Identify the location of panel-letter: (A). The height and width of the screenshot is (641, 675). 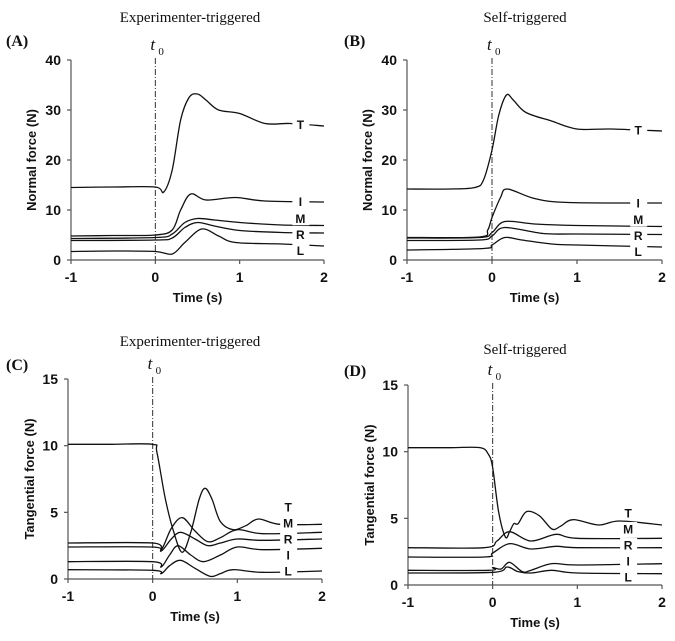
(17, 41).